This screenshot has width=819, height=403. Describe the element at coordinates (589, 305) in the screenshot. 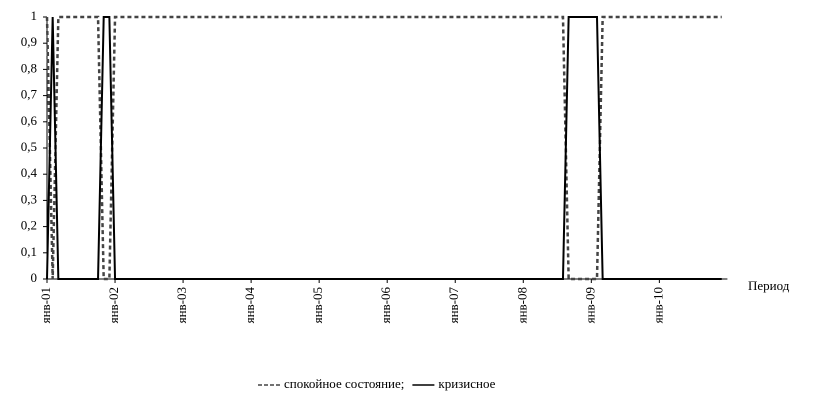

I see `x-tick-label: янв-09` at that location.